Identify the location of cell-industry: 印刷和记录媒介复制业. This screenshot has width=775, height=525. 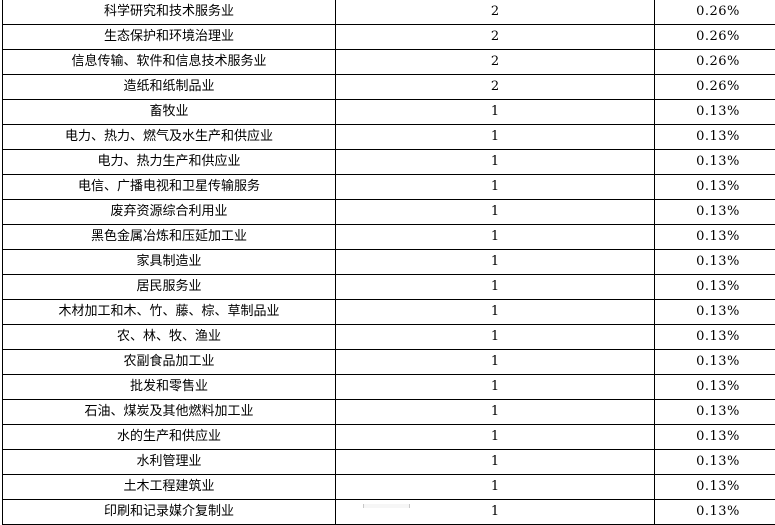
(169, 512).